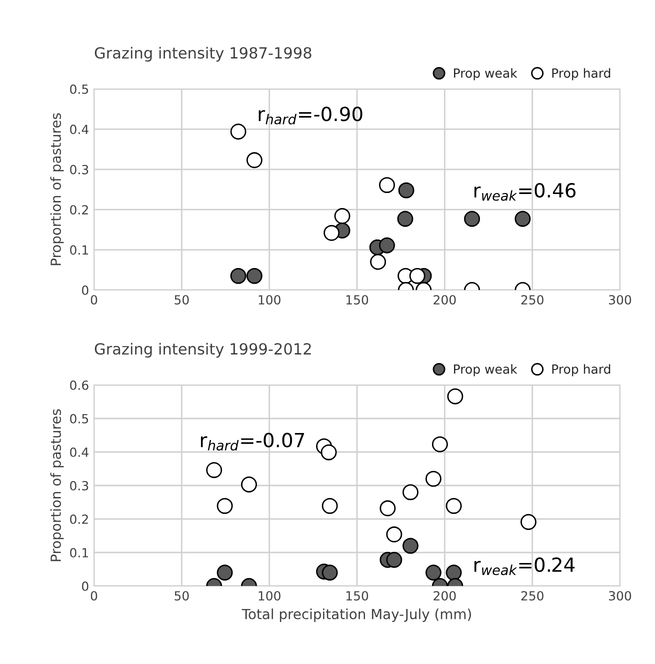  I want to click on annotation: r$_{hard}$=-0.07, so click(252, 441).